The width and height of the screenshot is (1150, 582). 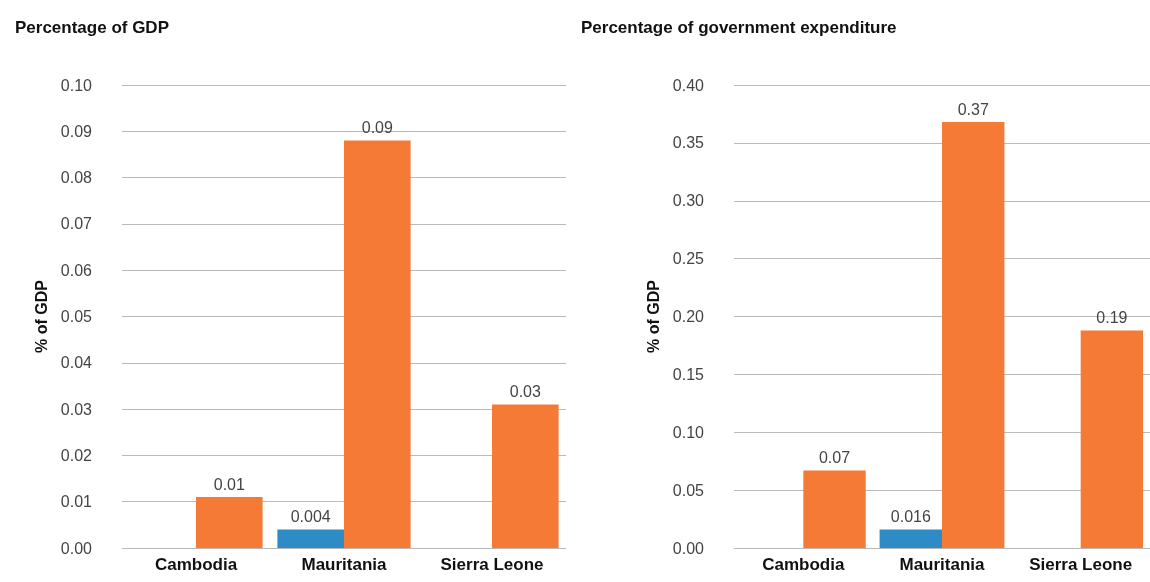 I want to click on y-tick-label: 0.15, so click(x=688, y=374).